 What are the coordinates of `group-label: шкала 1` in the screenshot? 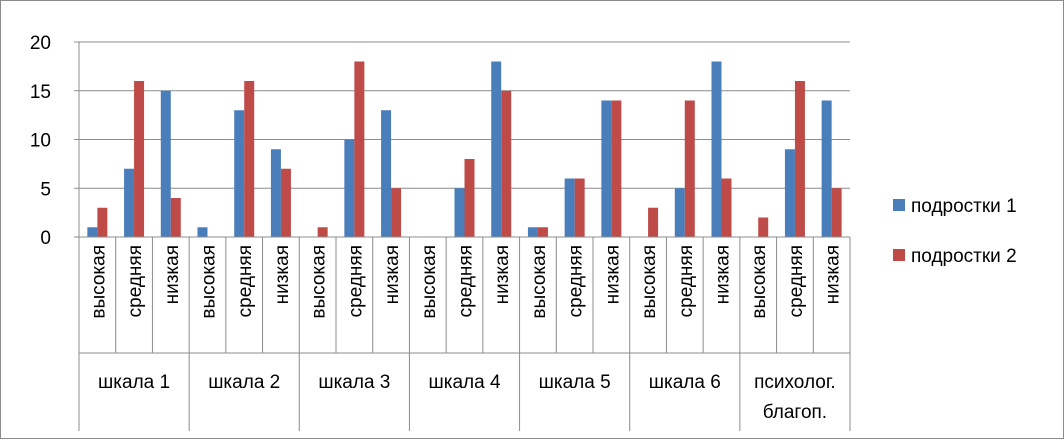 It's located at (134, 382).